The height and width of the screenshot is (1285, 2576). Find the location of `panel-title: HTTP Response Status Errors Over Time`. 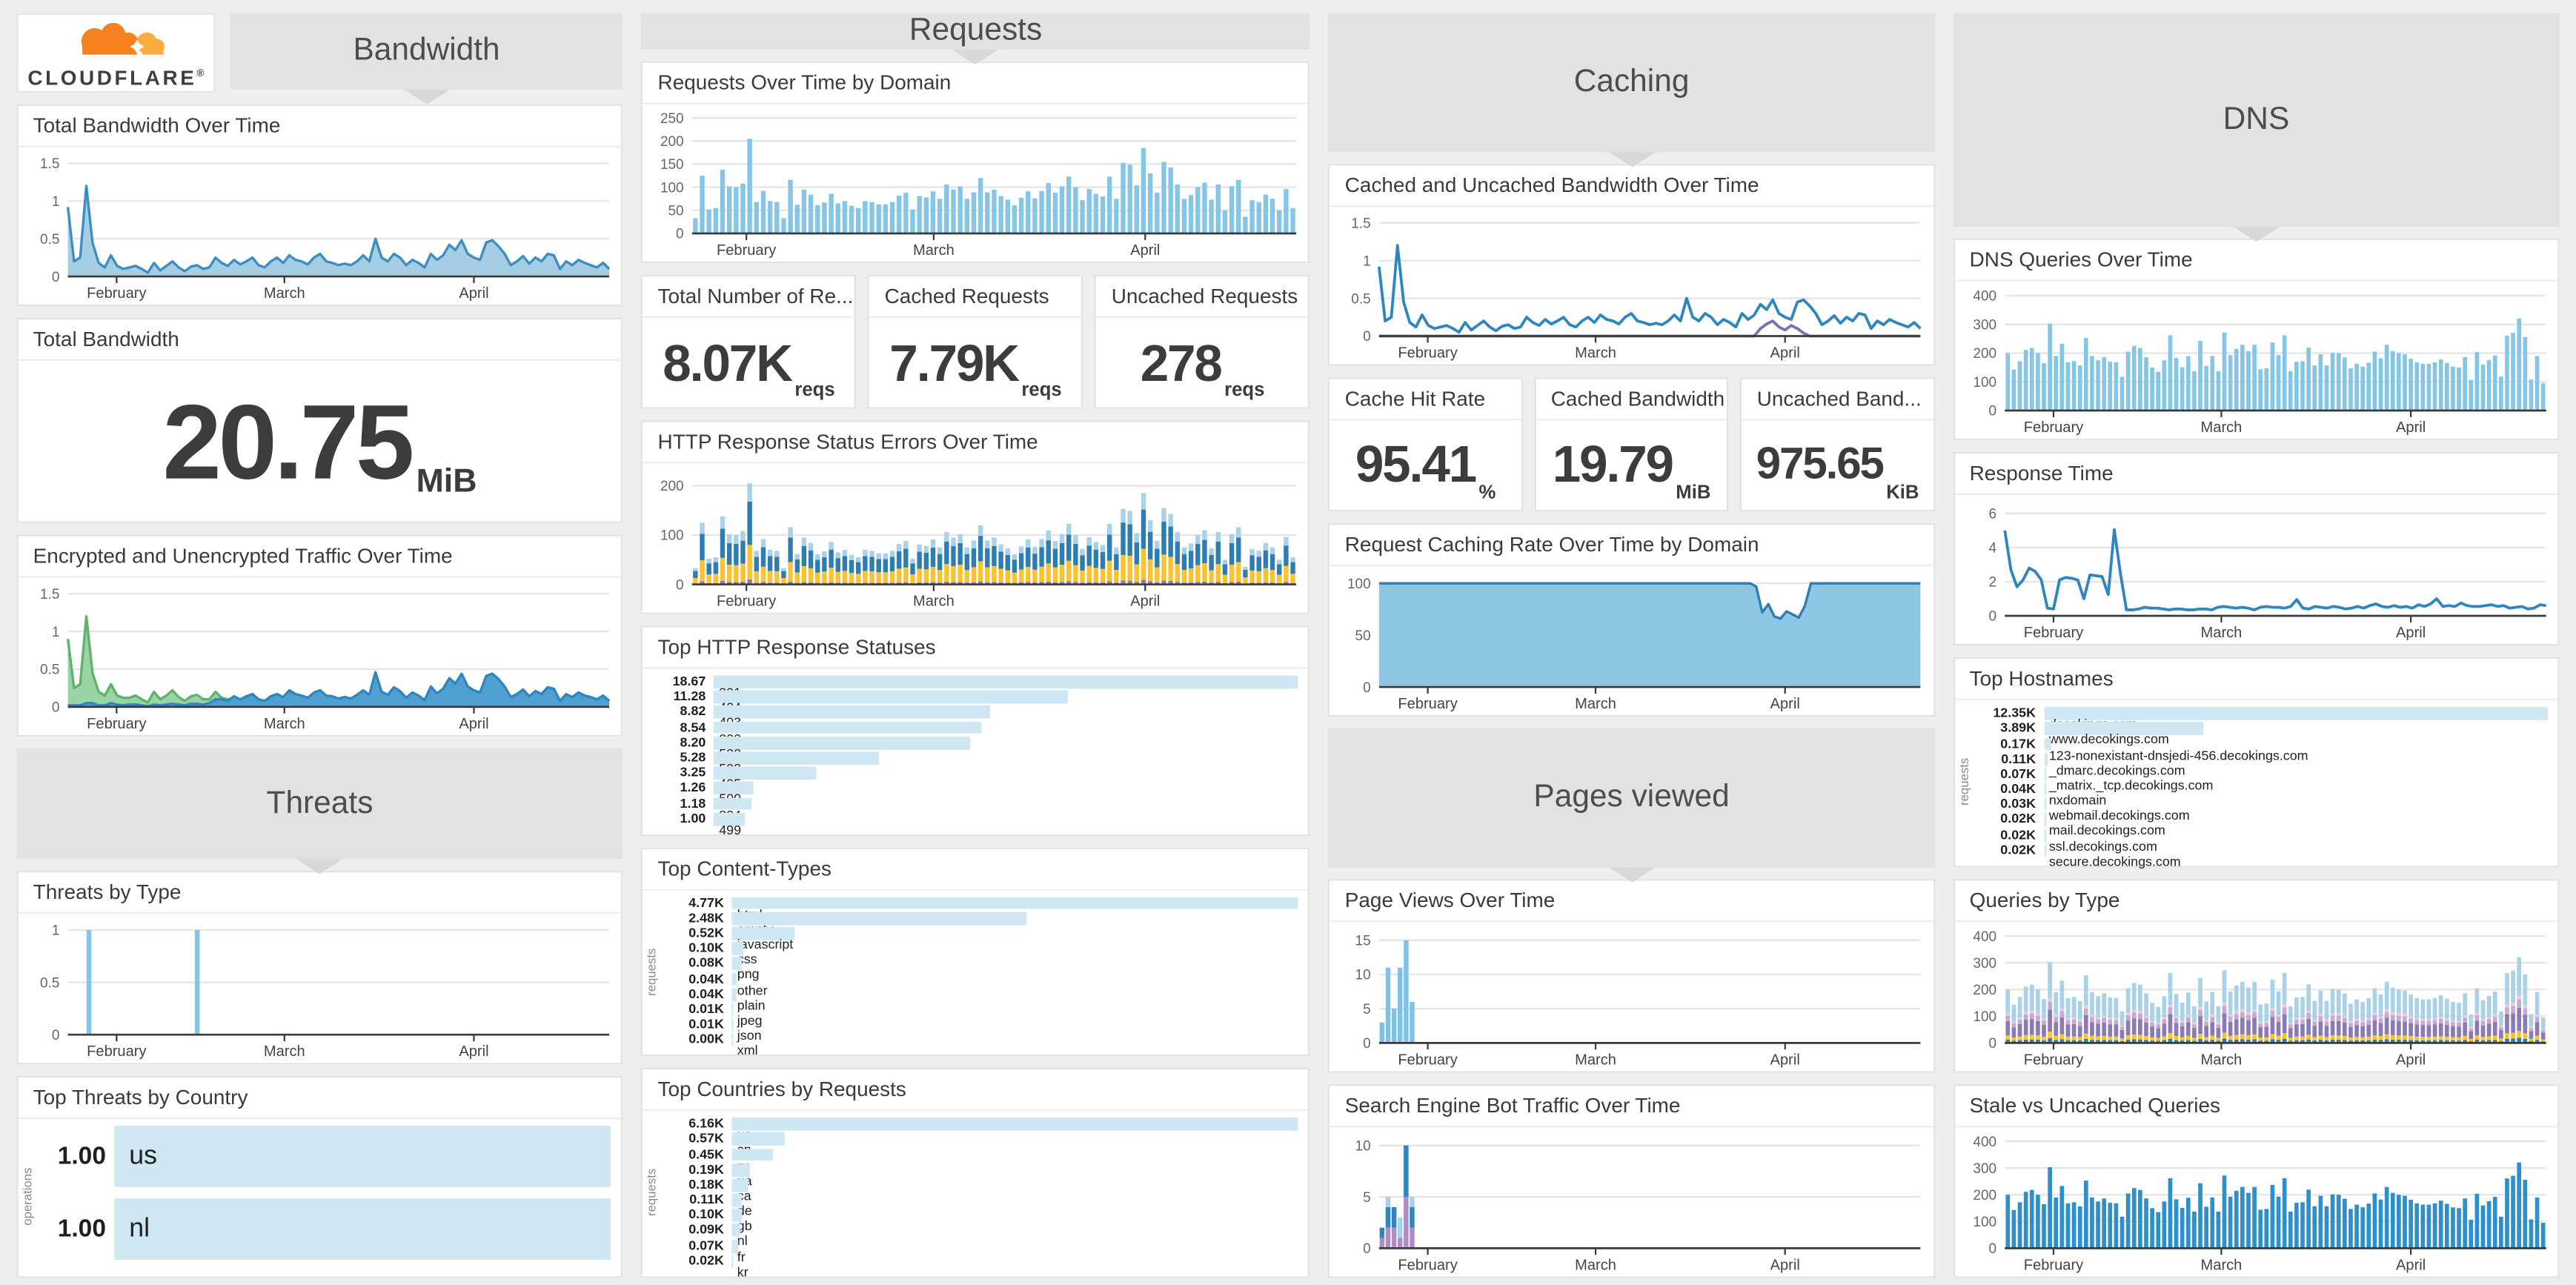

panel-title: HTTP Response Status Errors Over Time is located at coordinates (976, 443).